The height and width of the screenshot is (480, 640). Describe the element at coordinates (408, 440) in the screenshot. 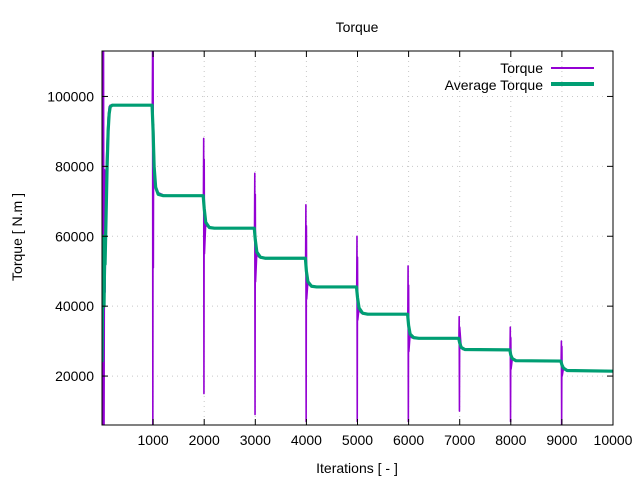

I see `x-tick-label: 6000` at that location.